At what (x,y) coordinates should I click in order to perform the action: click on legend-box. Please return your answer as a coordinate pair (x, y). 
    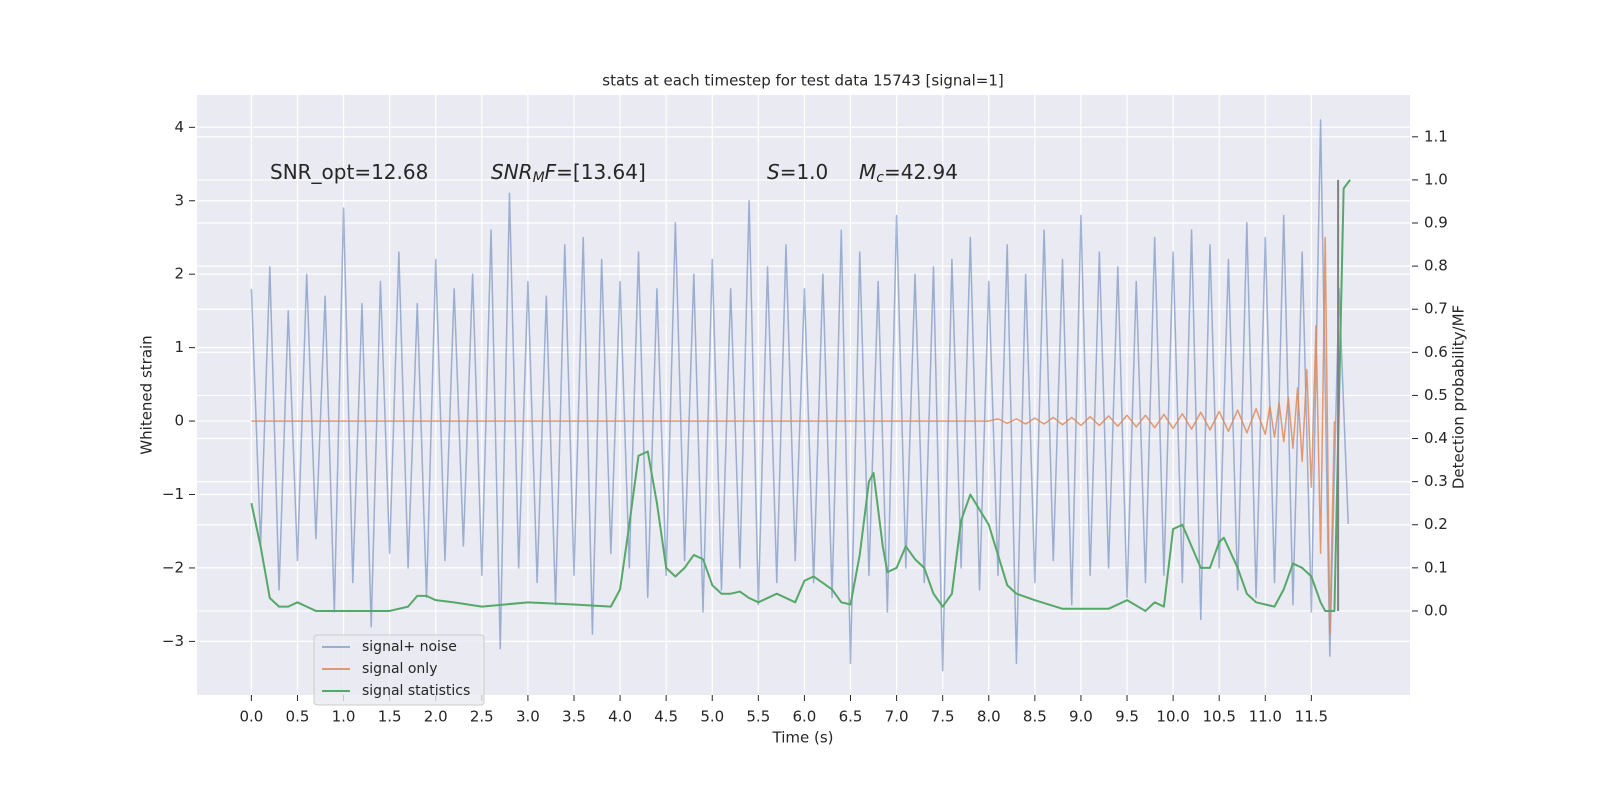
    Looking at the image, I should click on (399, 670).